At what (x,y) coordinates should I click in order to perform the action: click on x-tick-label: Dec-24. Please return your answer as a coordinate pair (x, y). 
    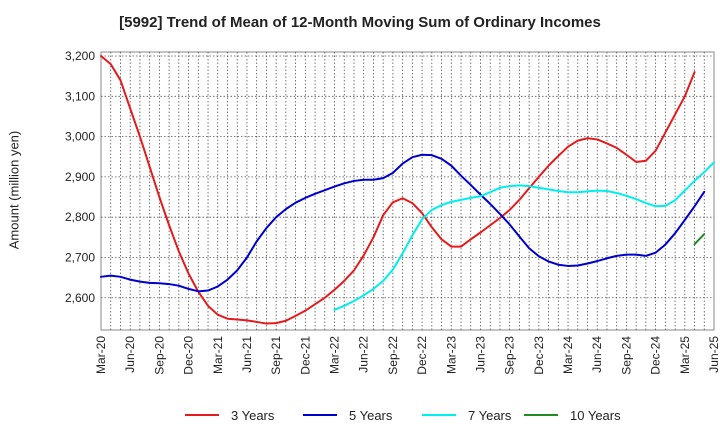
    Looking at the image, I should click on (656, 355).